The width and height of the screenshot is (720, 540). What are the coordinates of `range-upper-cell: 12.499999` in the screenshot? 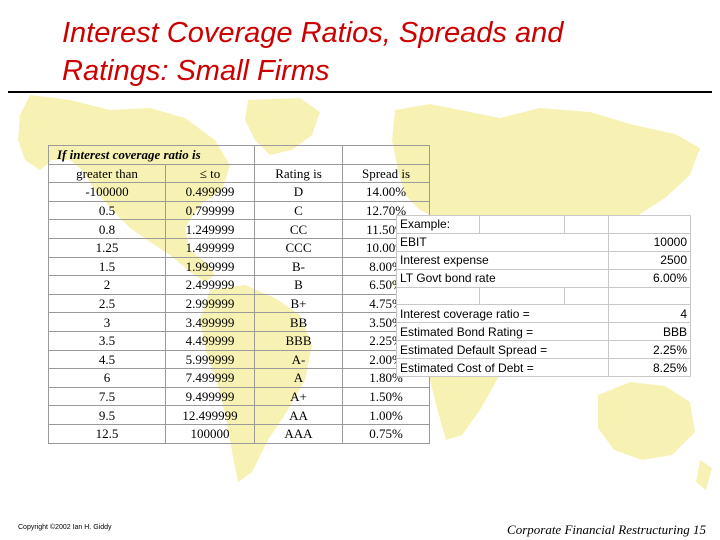 It's located at (210, 415).